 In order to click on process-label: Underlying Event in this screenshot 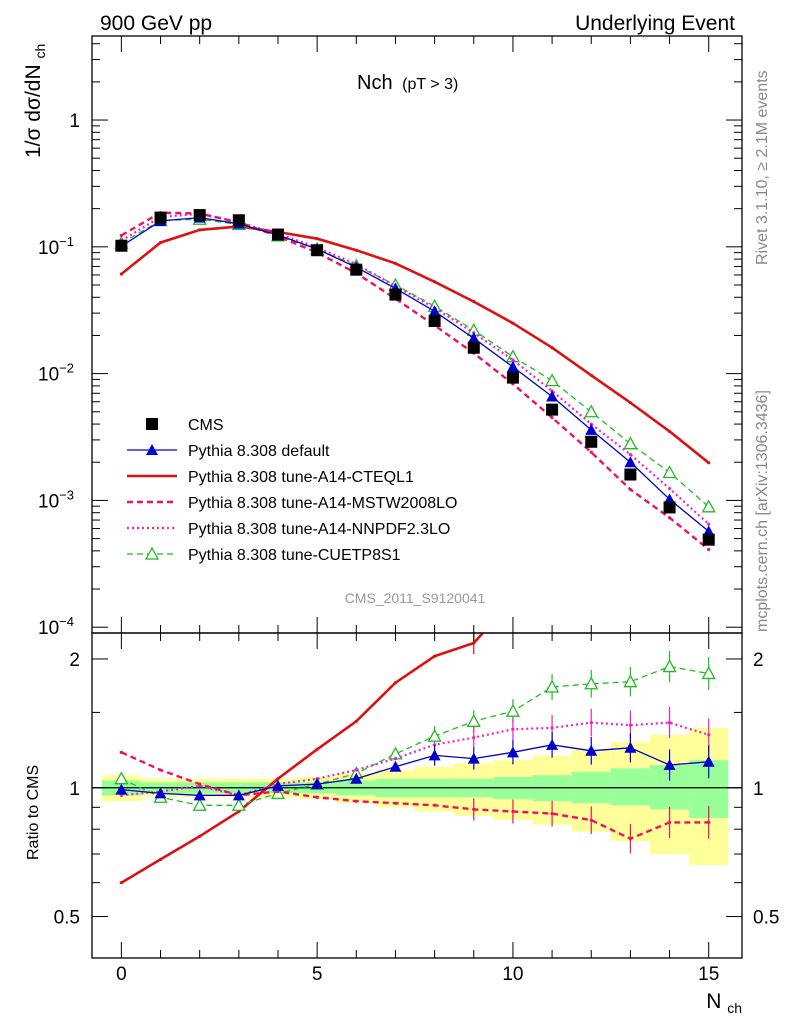, I will do `click(655, 23)`.